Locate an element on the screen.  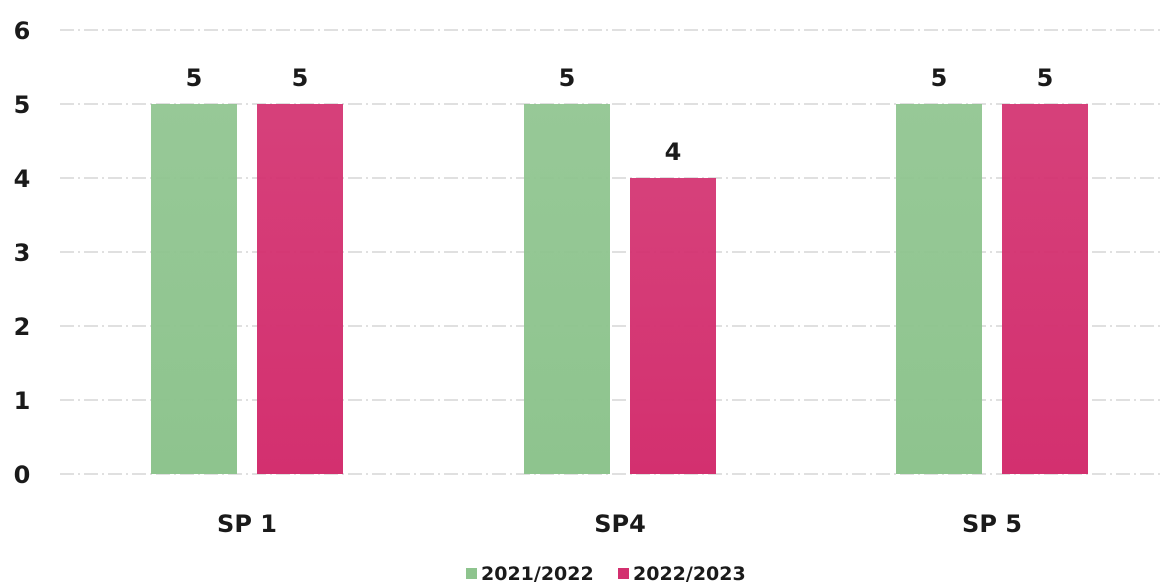
y-tick-label: 6 is located at coordinates (22, 31).